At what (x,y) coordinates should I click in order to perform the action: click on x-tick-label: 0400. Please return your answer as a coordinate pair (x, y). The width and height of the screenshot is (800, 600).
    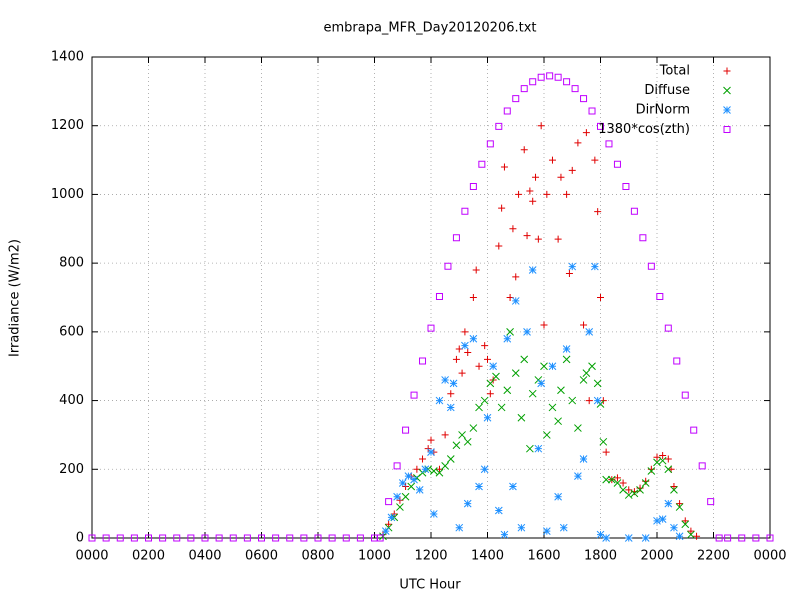
    Looking at the image, I should click on (204, 556).